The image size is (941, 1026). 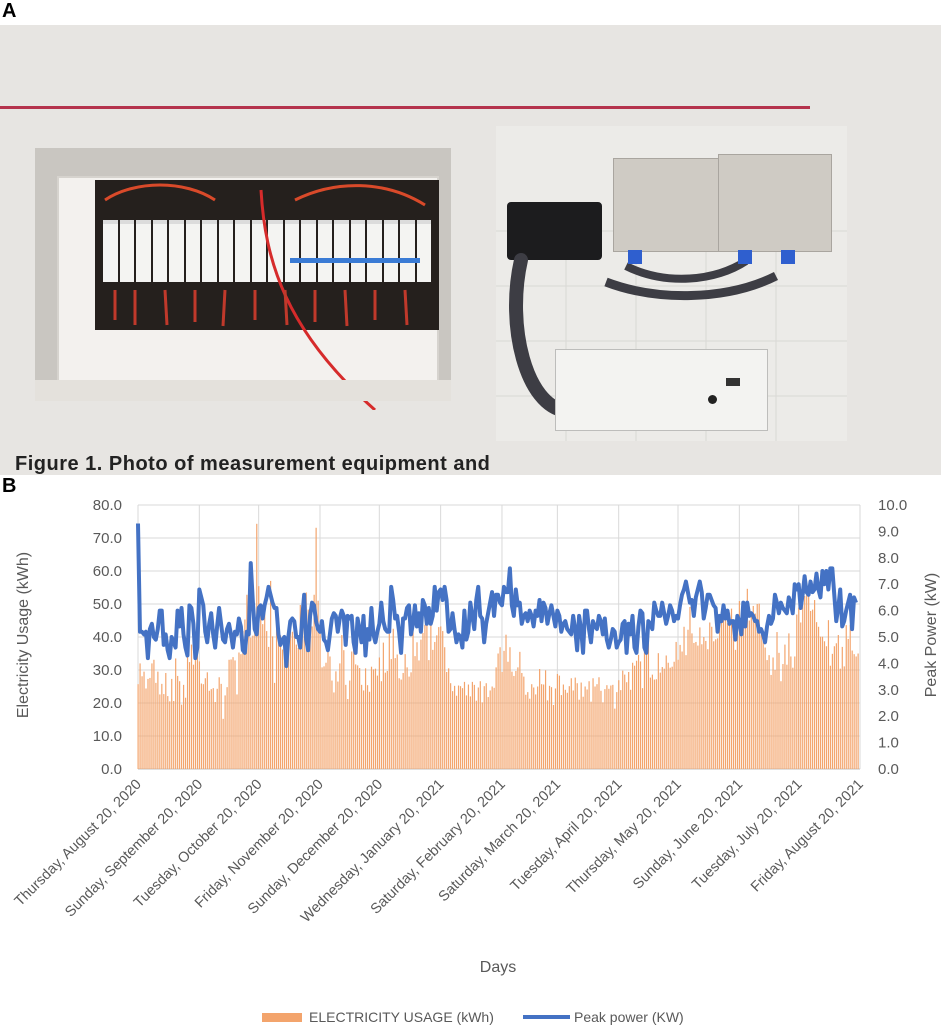 What do you see at coordinates (888, 558) in the screenshot?
I see `right-tick-label: 8.0` at bounding box center [888, 558].